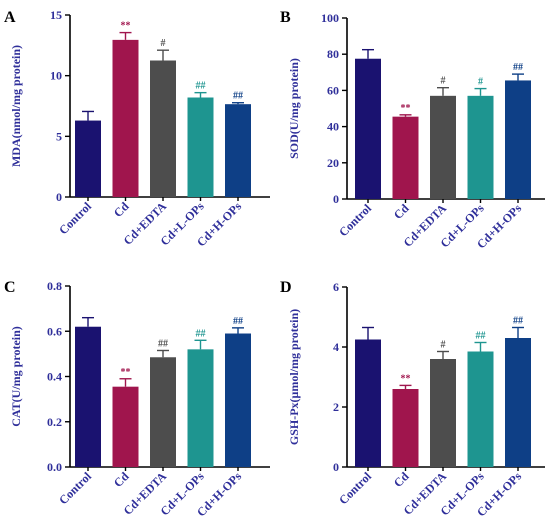 The height and width of the screenshot is (528, 550). I want to click on y-axis-label: MDA(nmol/mg protein), so click(16, 106).